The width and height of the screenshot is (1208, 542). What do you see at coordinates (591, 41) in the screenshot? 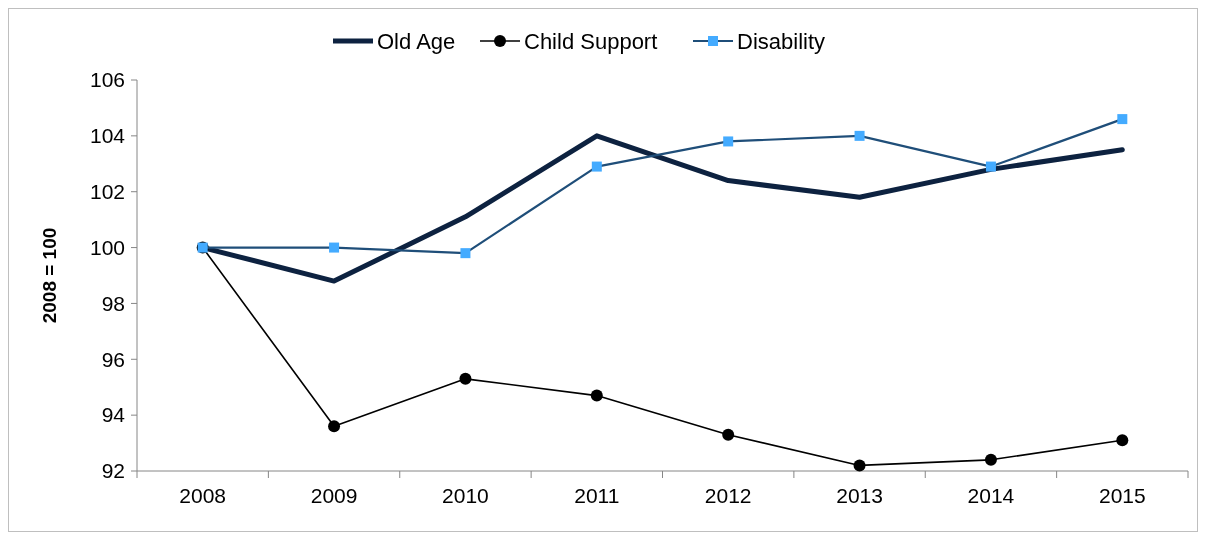
I see `legend-label: Child Support` at bounding box center [591, 41].